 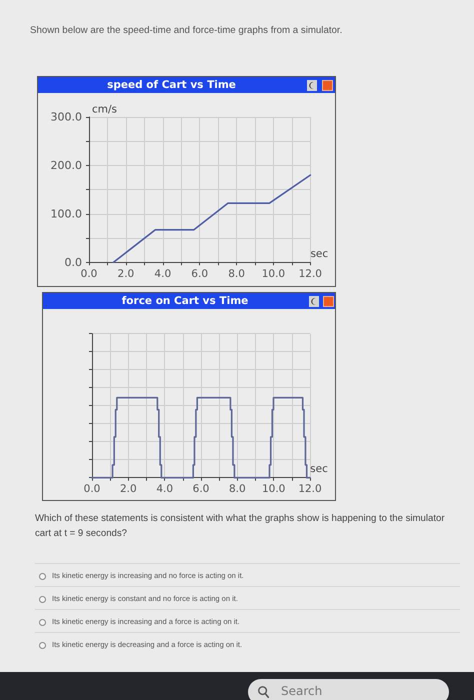 What do you see at coordinates (66, 213) in the screenshot?
I see `y-tick-label: 100.0` at bounding box center [66, 213].